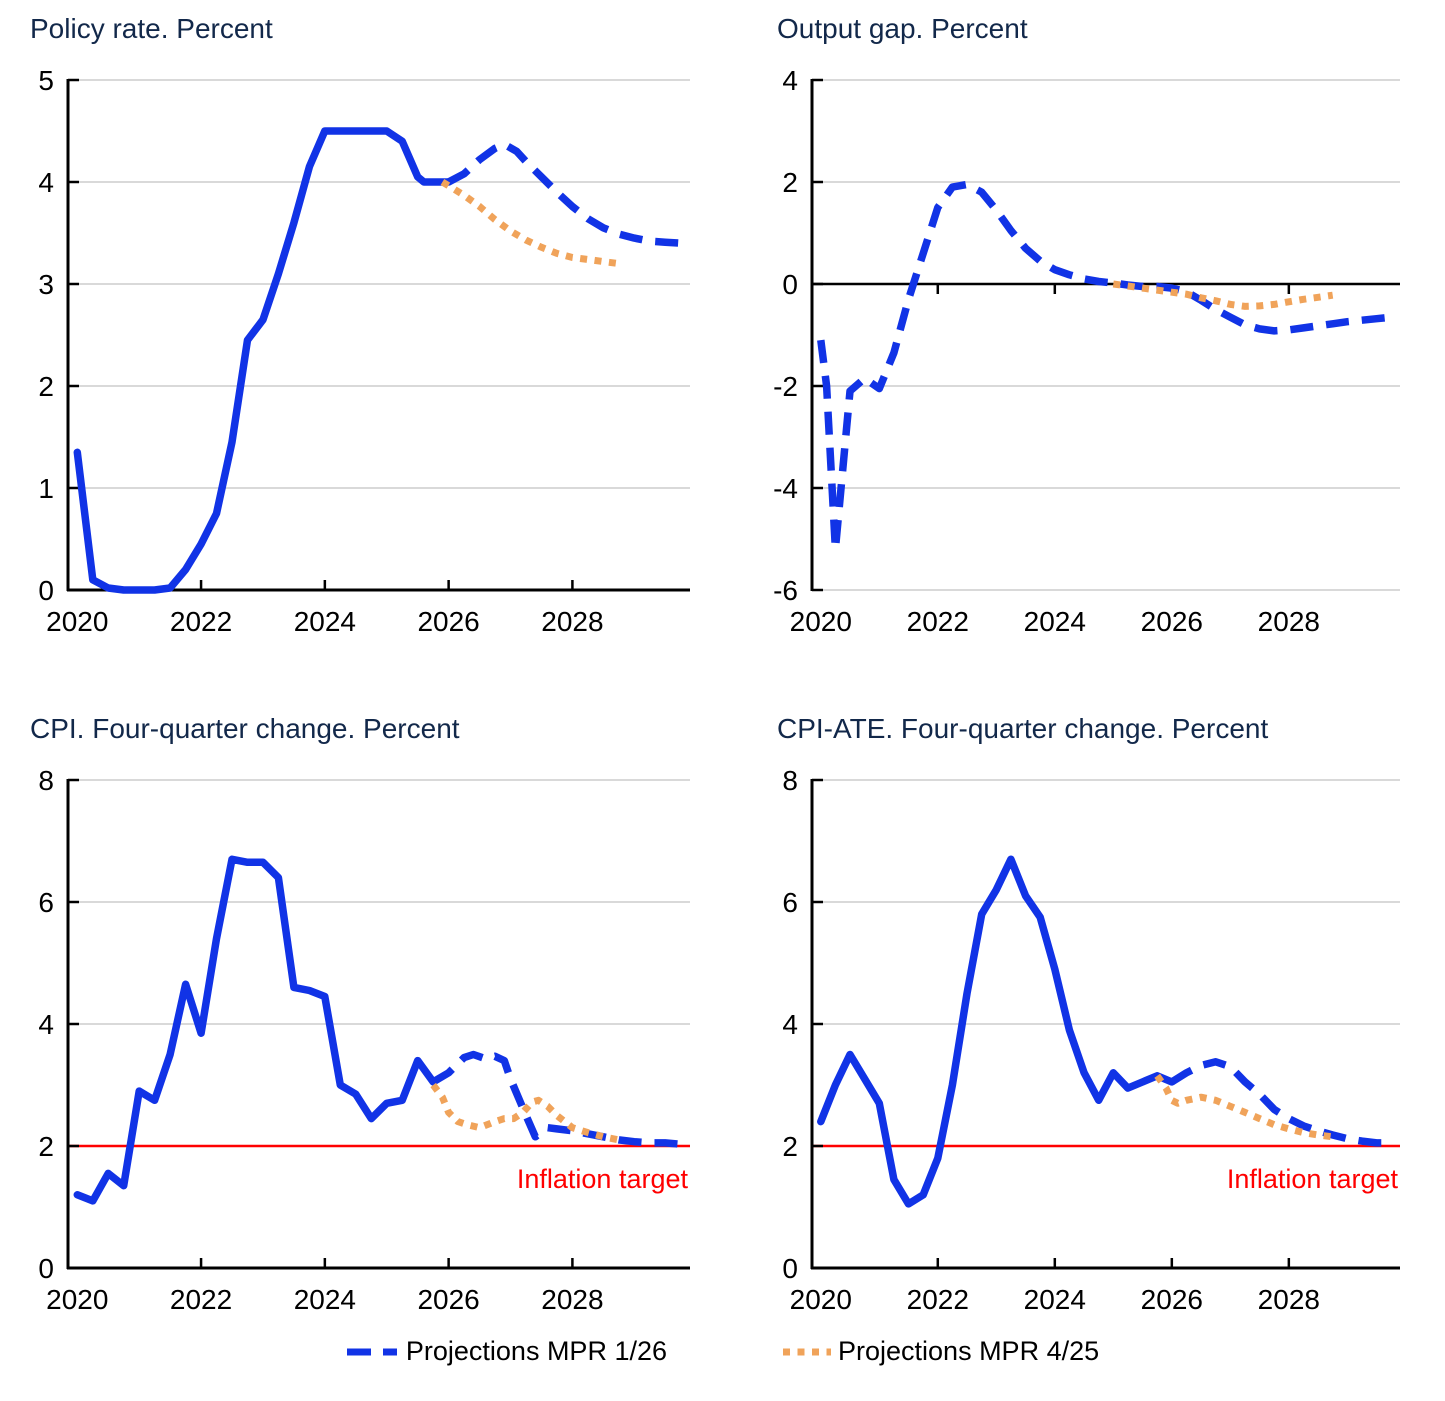 The image size is (1445, 1401). I want to click on dotted-line-sample-icon, so click(807, 1351).